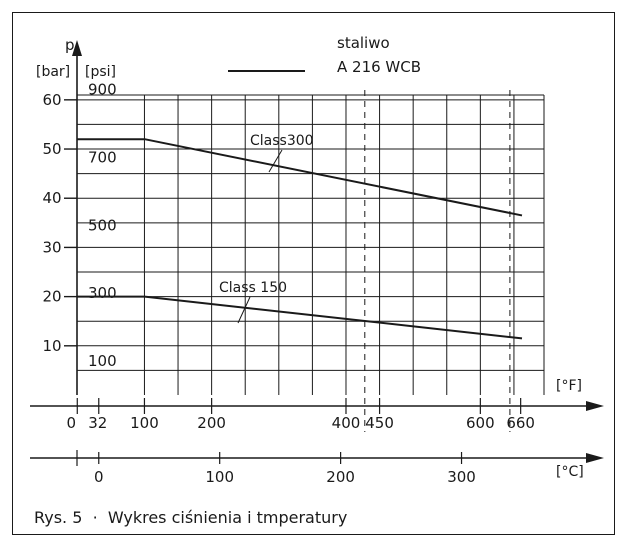  Describe the element at coordinates (300, 317) in the screenshot. I see `series-line-class150` at that location.